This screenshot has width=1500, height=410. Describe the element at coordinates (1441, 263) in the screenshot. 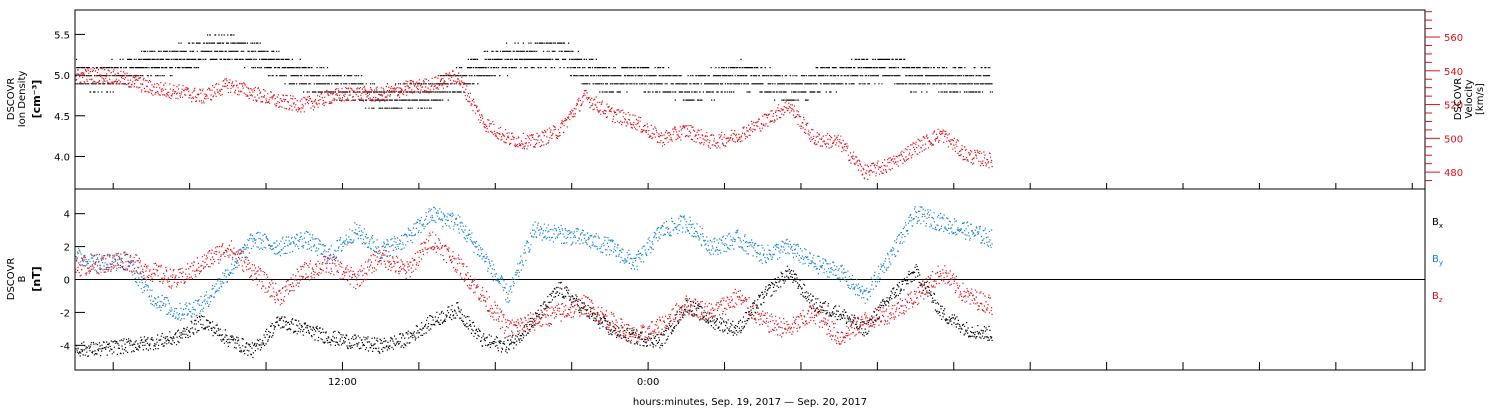

I see `legend-by-sub: y` at that location.